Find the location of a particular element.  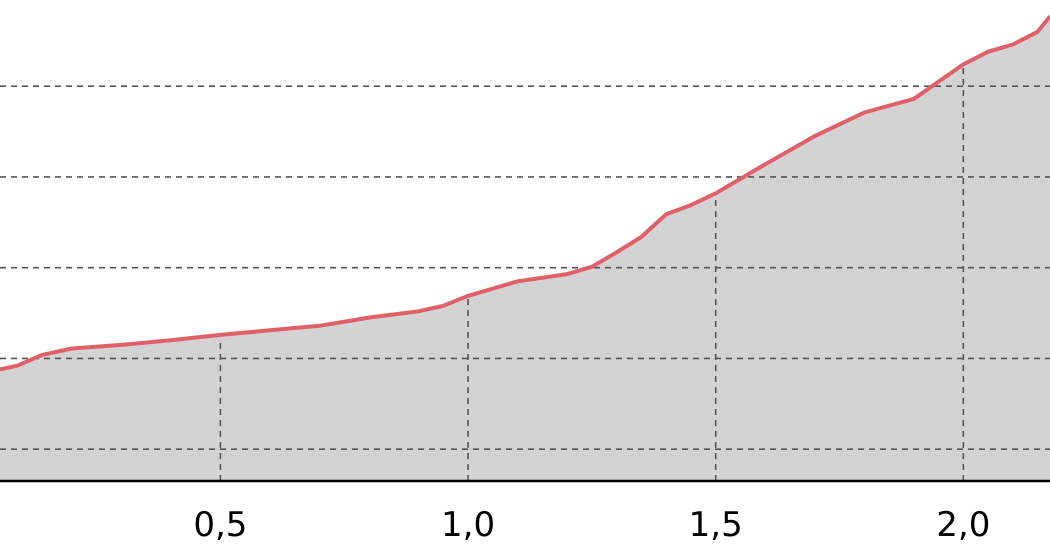

x-tick-label: 1,0 is located at coordinates (468, 525).